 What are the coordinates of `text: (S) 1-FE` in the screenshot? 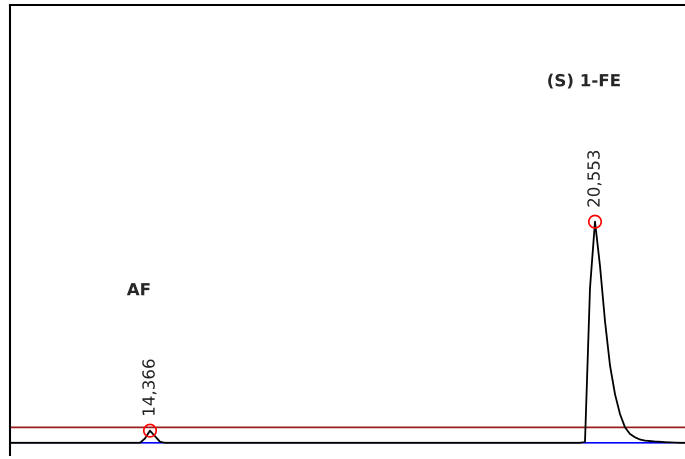 It's located at (584, 81).